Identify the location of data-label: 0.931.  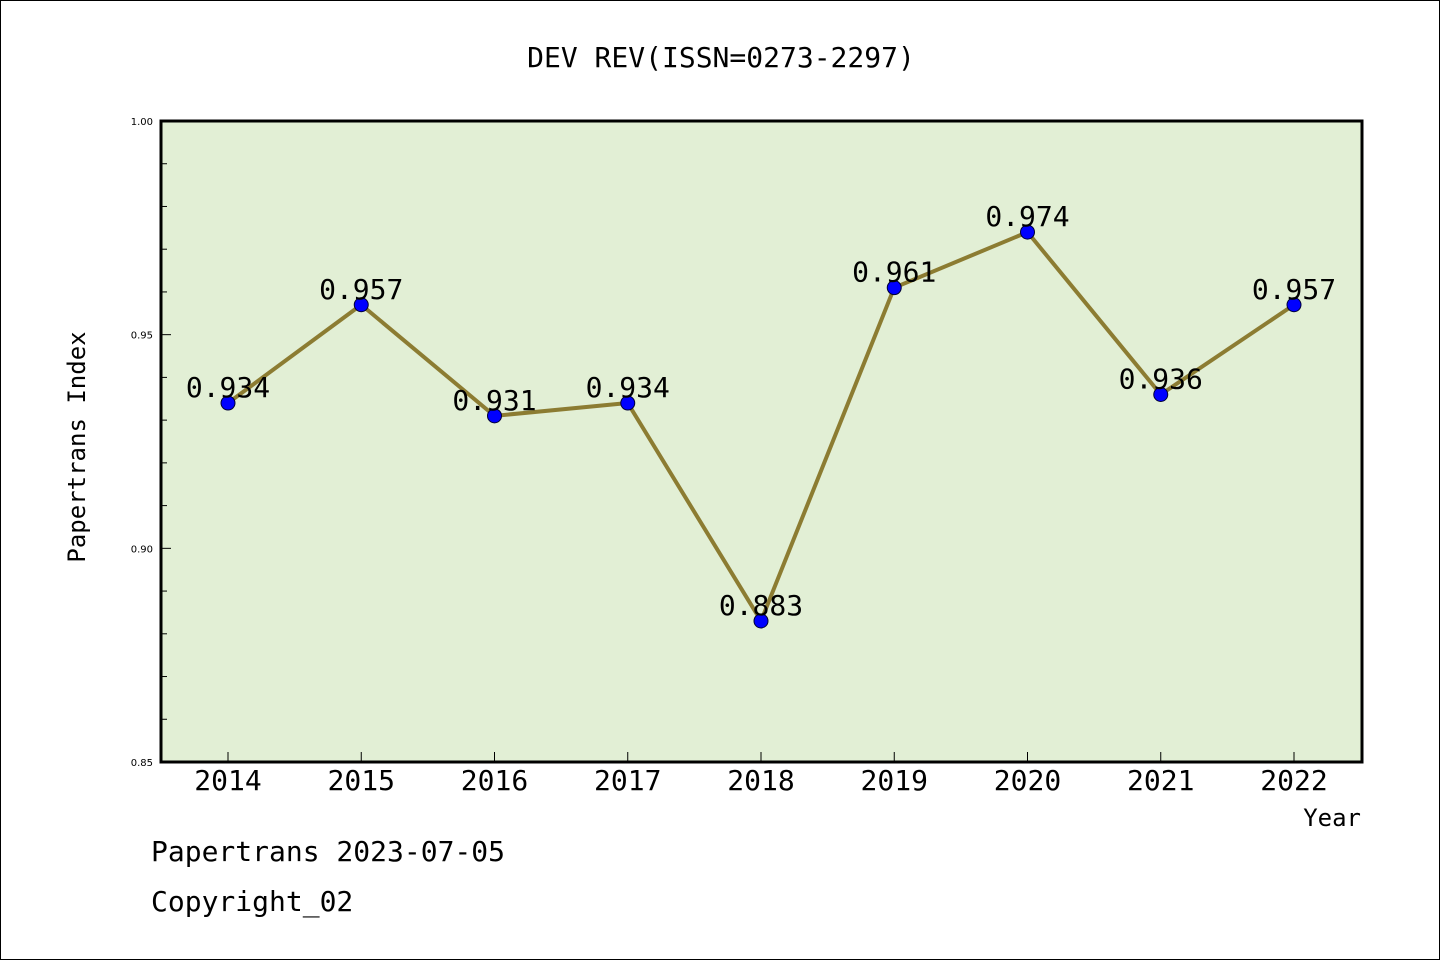
(494, 400).